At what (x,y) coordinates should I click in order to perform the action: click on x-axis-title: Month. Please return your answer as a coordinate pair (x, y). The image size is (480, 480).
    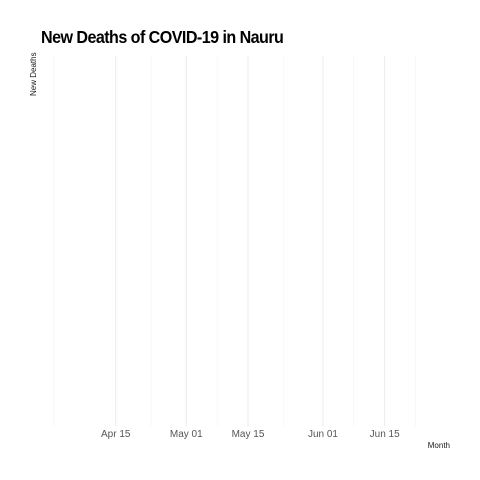
    Looking at the image, I should click on (439, 445).